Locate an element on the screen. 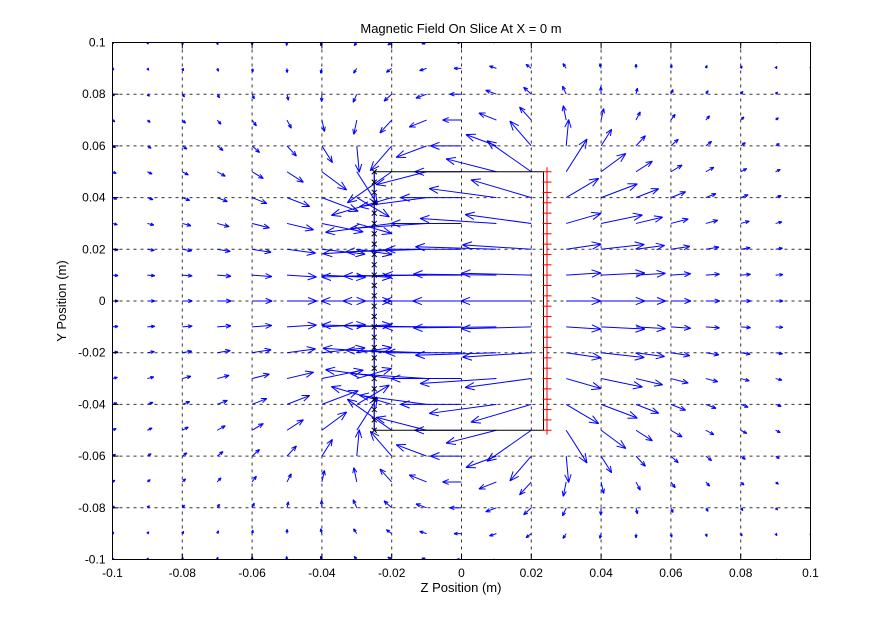 This screenshot has height=632, width=892. magnet-overlay is located at coordinates (461, 301).